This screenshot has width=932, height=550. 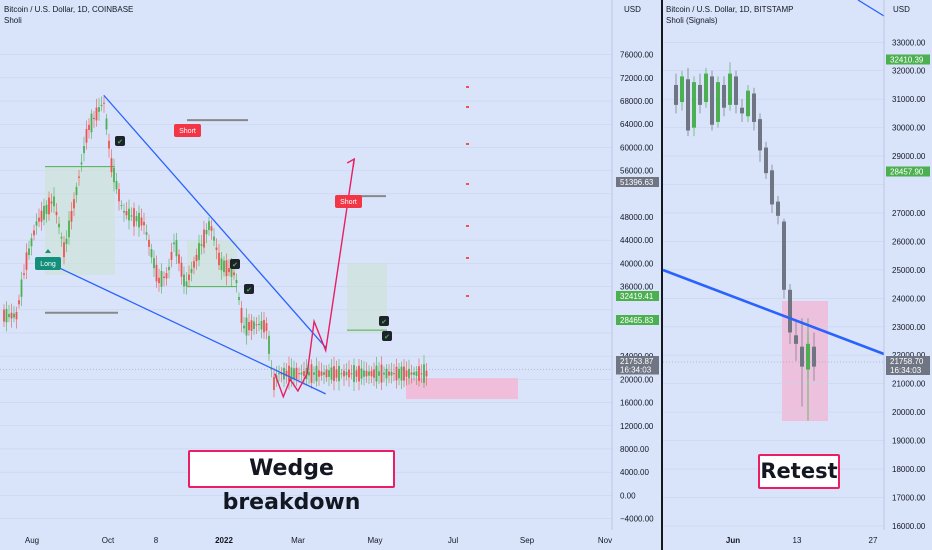 I want to click on y-tick-label: 25000.00, so click(x=909, y=270).